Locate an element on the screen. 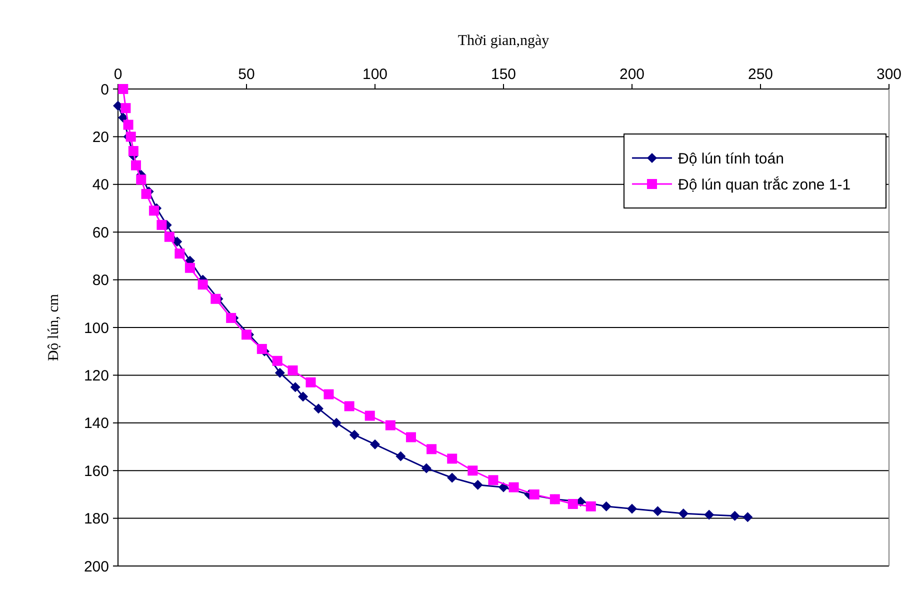 This screenshot has height=594, width=917. y-axis-title: Độ lún, cm is located at coordinates (54, 328).